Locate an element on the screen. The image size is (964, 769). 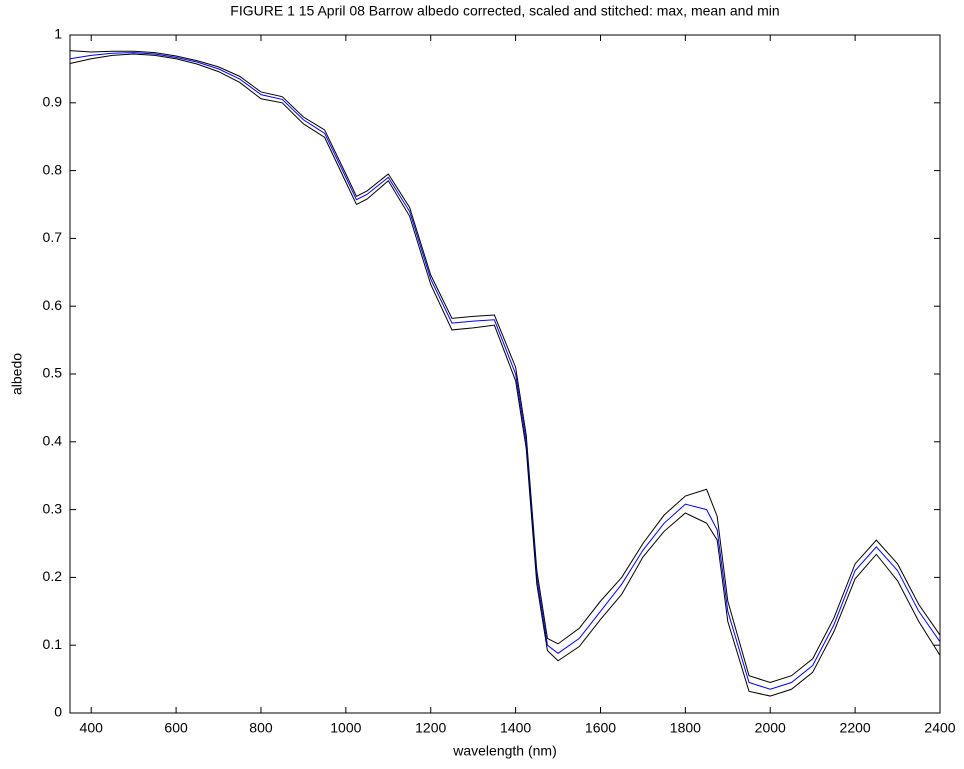
x-tick-label: 400 is located at coordinates (92, 728).